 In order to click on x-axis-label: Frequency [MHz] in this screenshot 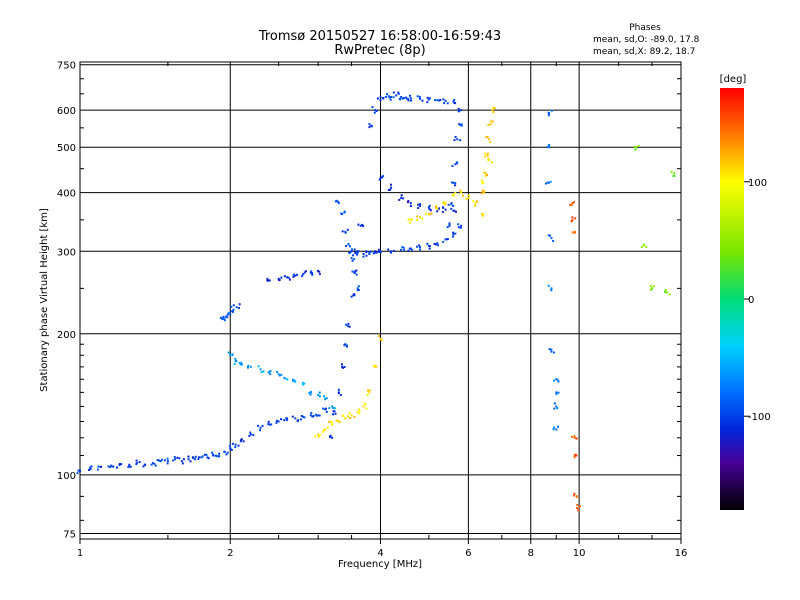, I will do `click(380, 564)`.